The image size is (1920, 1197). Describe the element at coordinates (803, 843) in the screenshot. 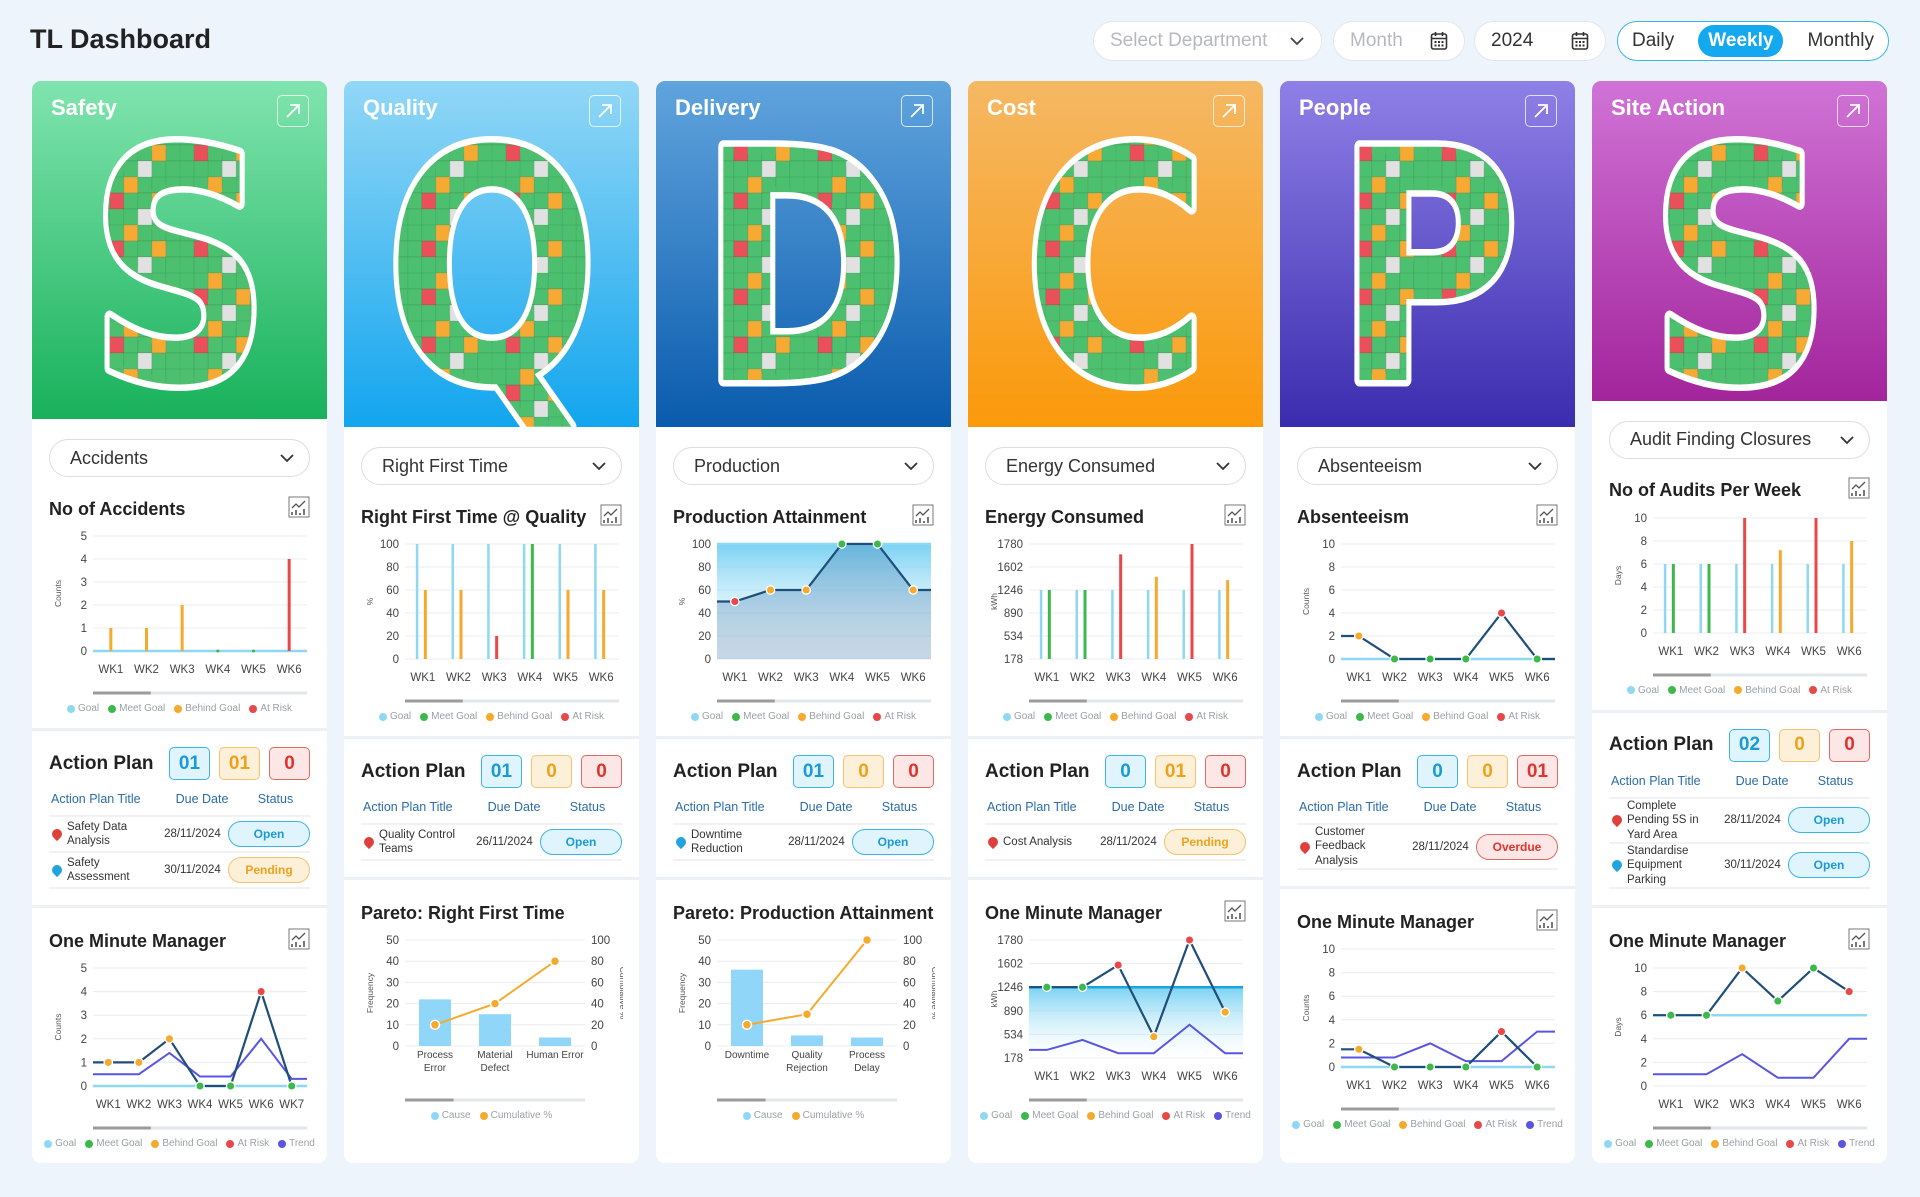

I see `action-plan-row: Downtime Reduction 28/11/2024 Open` at that location.